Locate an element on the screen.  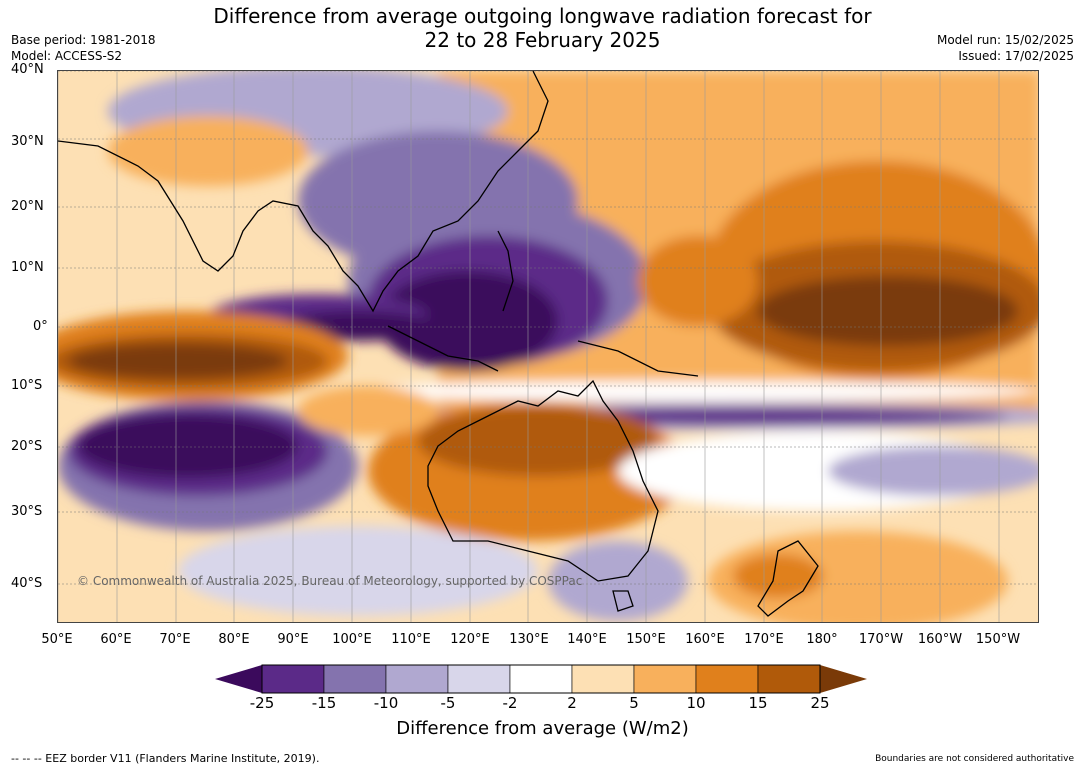
lon-label-130e: 130°E is located at coordinates (529, 639).